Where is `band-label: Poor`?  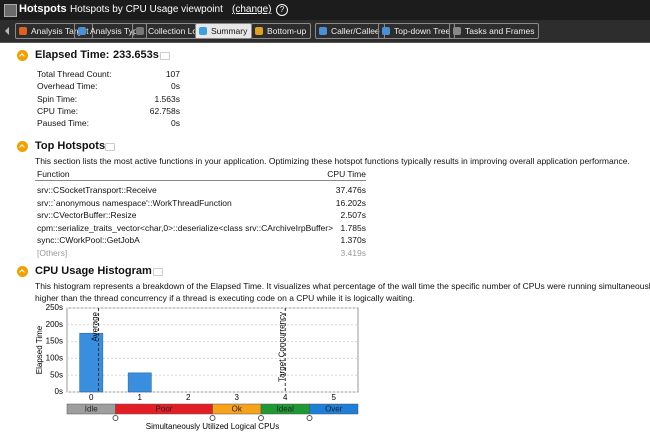 band-label: Poor is located at coordinates (164, 409).